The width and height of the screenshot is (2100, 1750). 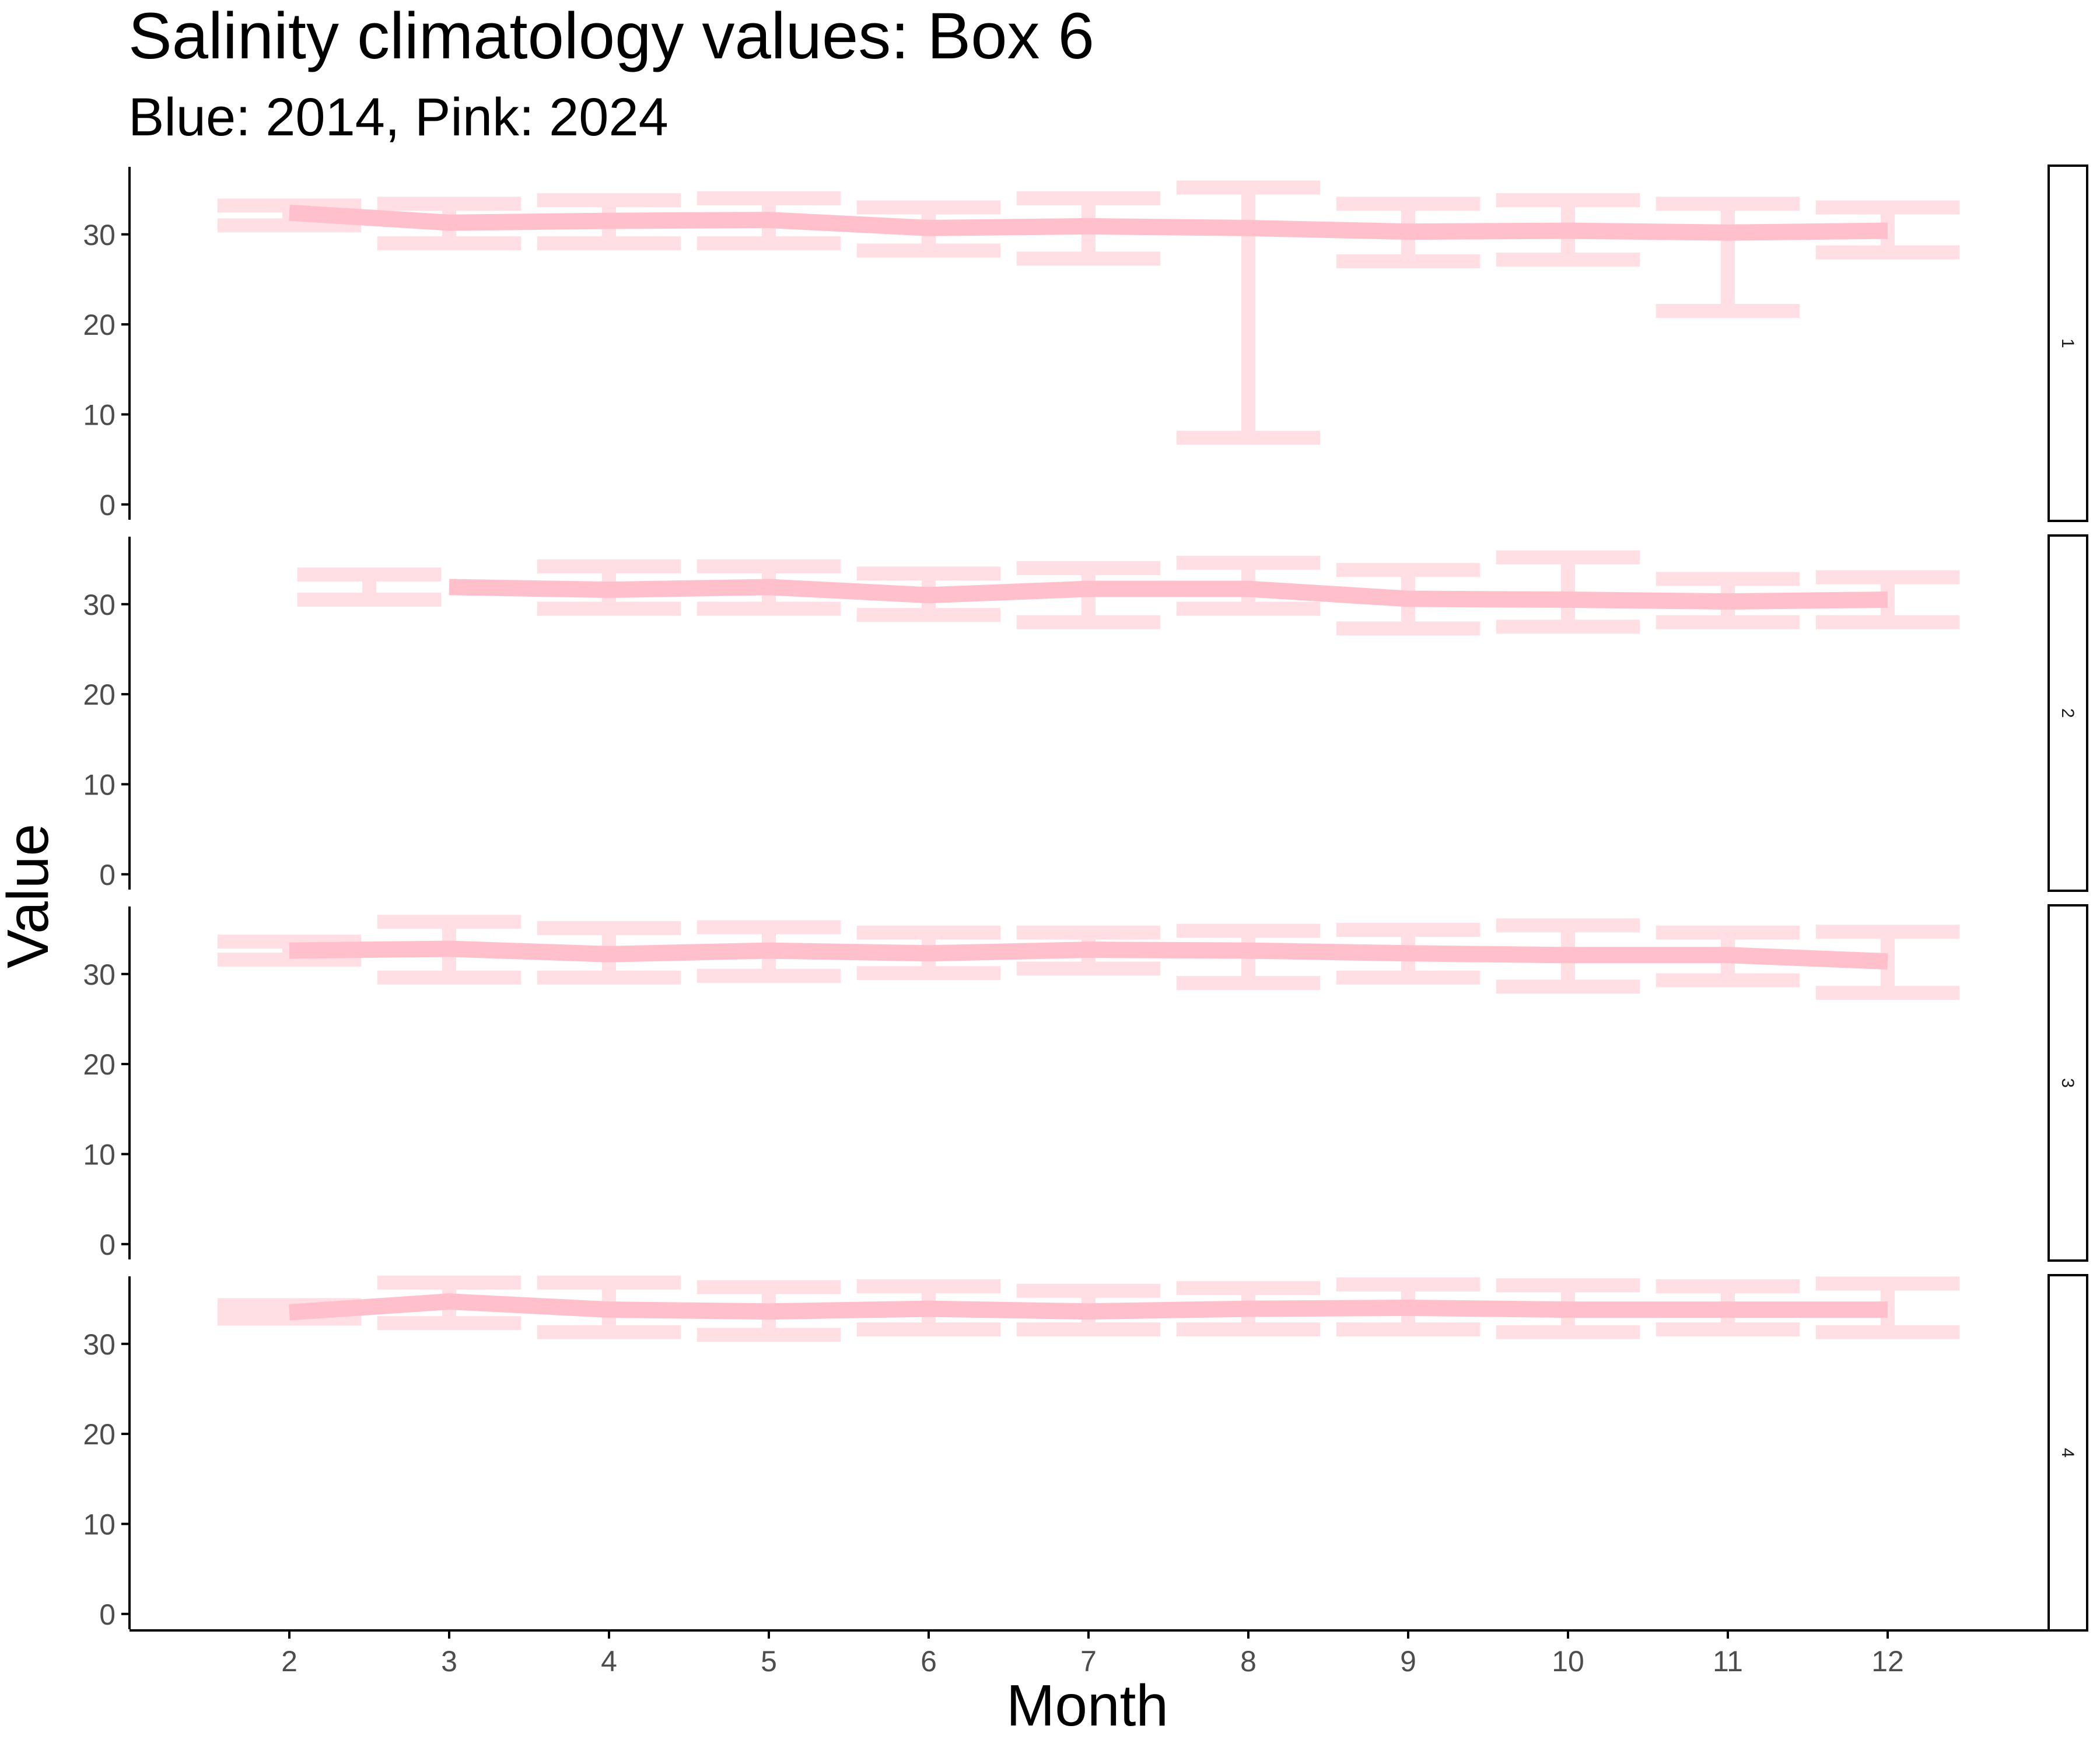 I want to click on x-axis: 2 3 4 5 6 7 8 9 10 11 12, so click(x=1089, y=1653).